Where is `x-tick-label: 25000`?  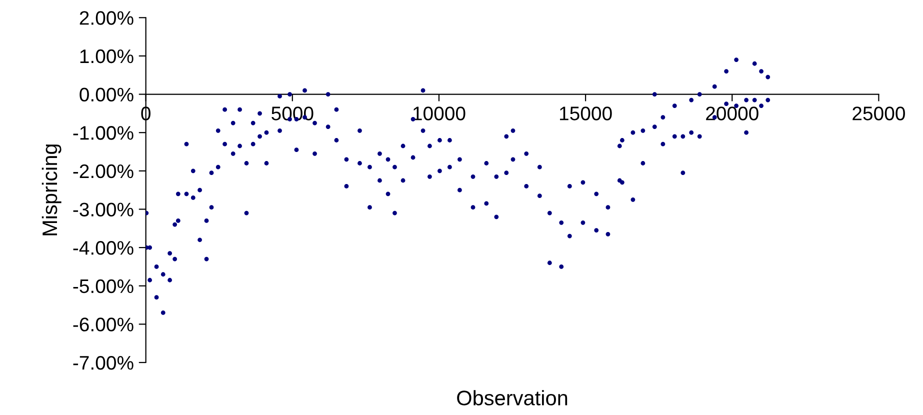 x-tick-label: 25000 is located at coordinates (878, 113).